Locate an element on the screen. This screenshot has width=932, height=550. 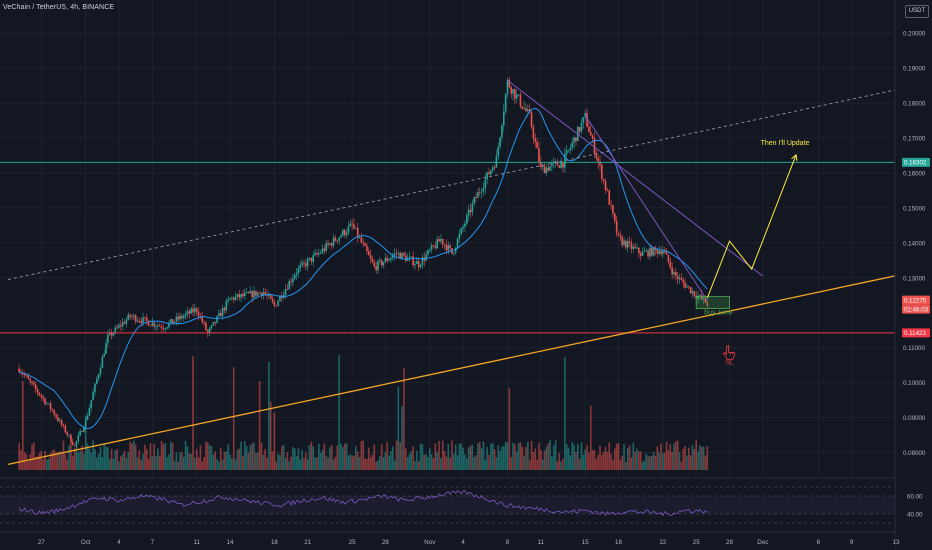
countdown-label-bg is located at coordinates (916, 309).